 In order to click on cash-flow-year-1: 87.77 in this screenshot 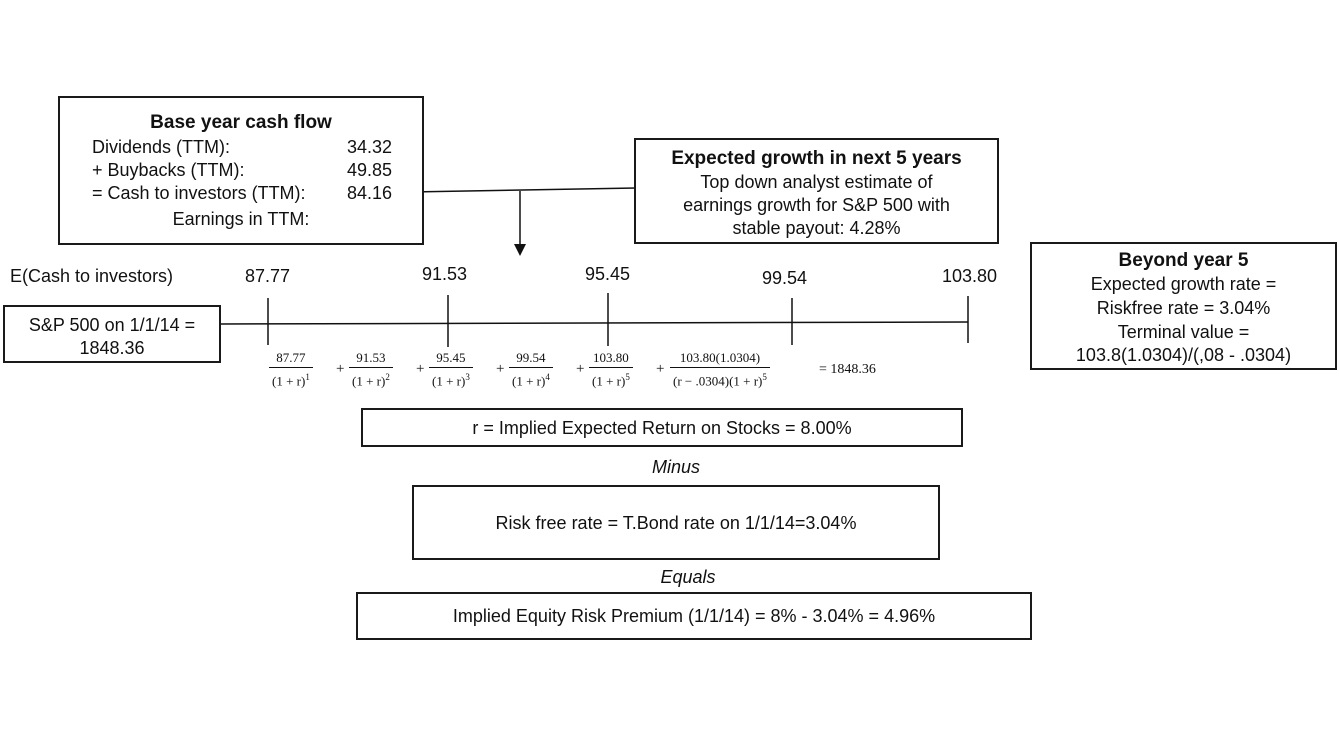, I will do `click(268, 276)`.